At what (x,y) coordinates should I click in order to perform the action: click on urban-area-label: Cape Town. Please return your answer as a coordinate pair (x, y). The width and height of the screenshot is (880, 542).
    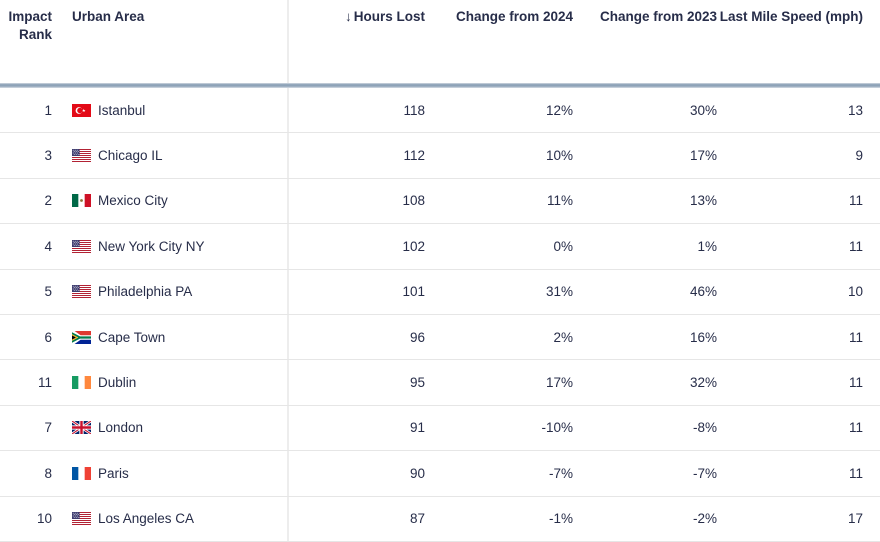
    Looking at the image, I should click on (132, 337).